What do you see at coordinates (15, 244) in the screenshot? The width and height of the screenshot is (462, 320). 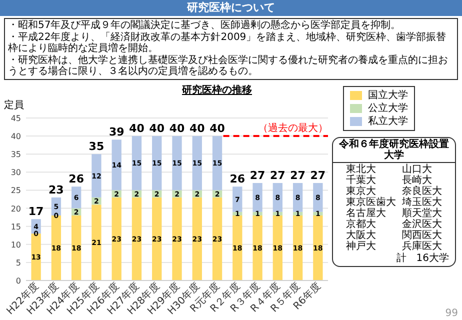 I see `y-tick-label: 10` at bounding box center [15, 244].